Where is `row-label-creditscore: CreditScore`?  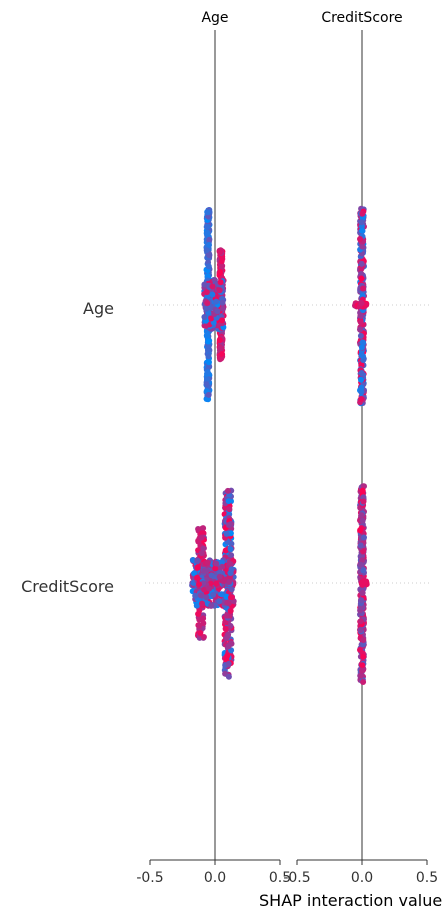 row-label-creditscore: CreditScore is located at coordinates (67, 586).